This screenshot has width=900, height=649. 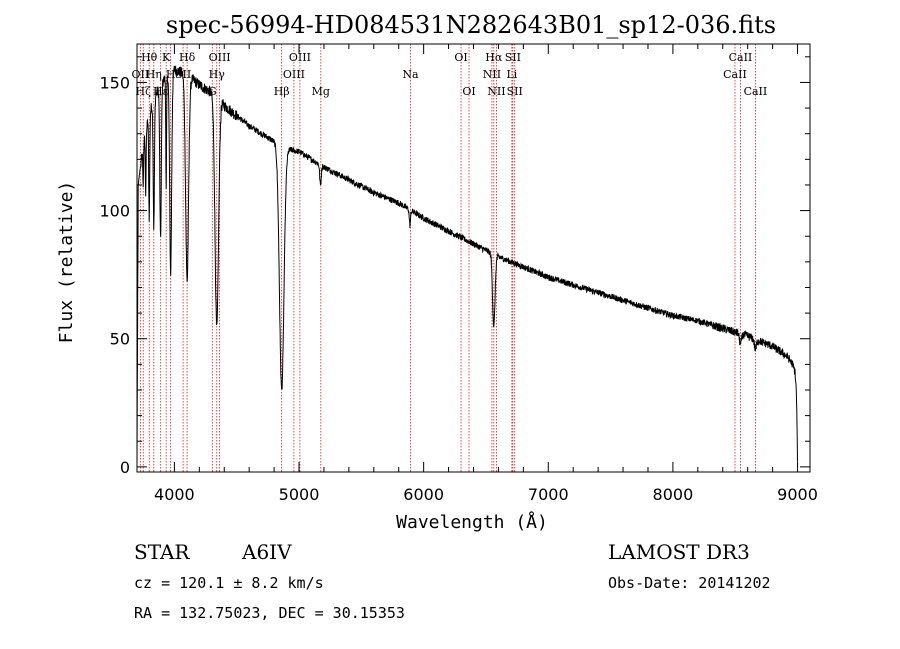 I want to click on x-tick-label: 9000, so click(x=797, y=494).